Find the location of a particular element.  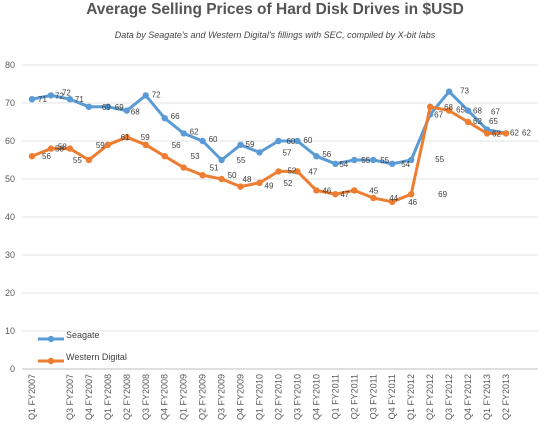

data-label-seagate: 68 is located at coordinates (135, 112).